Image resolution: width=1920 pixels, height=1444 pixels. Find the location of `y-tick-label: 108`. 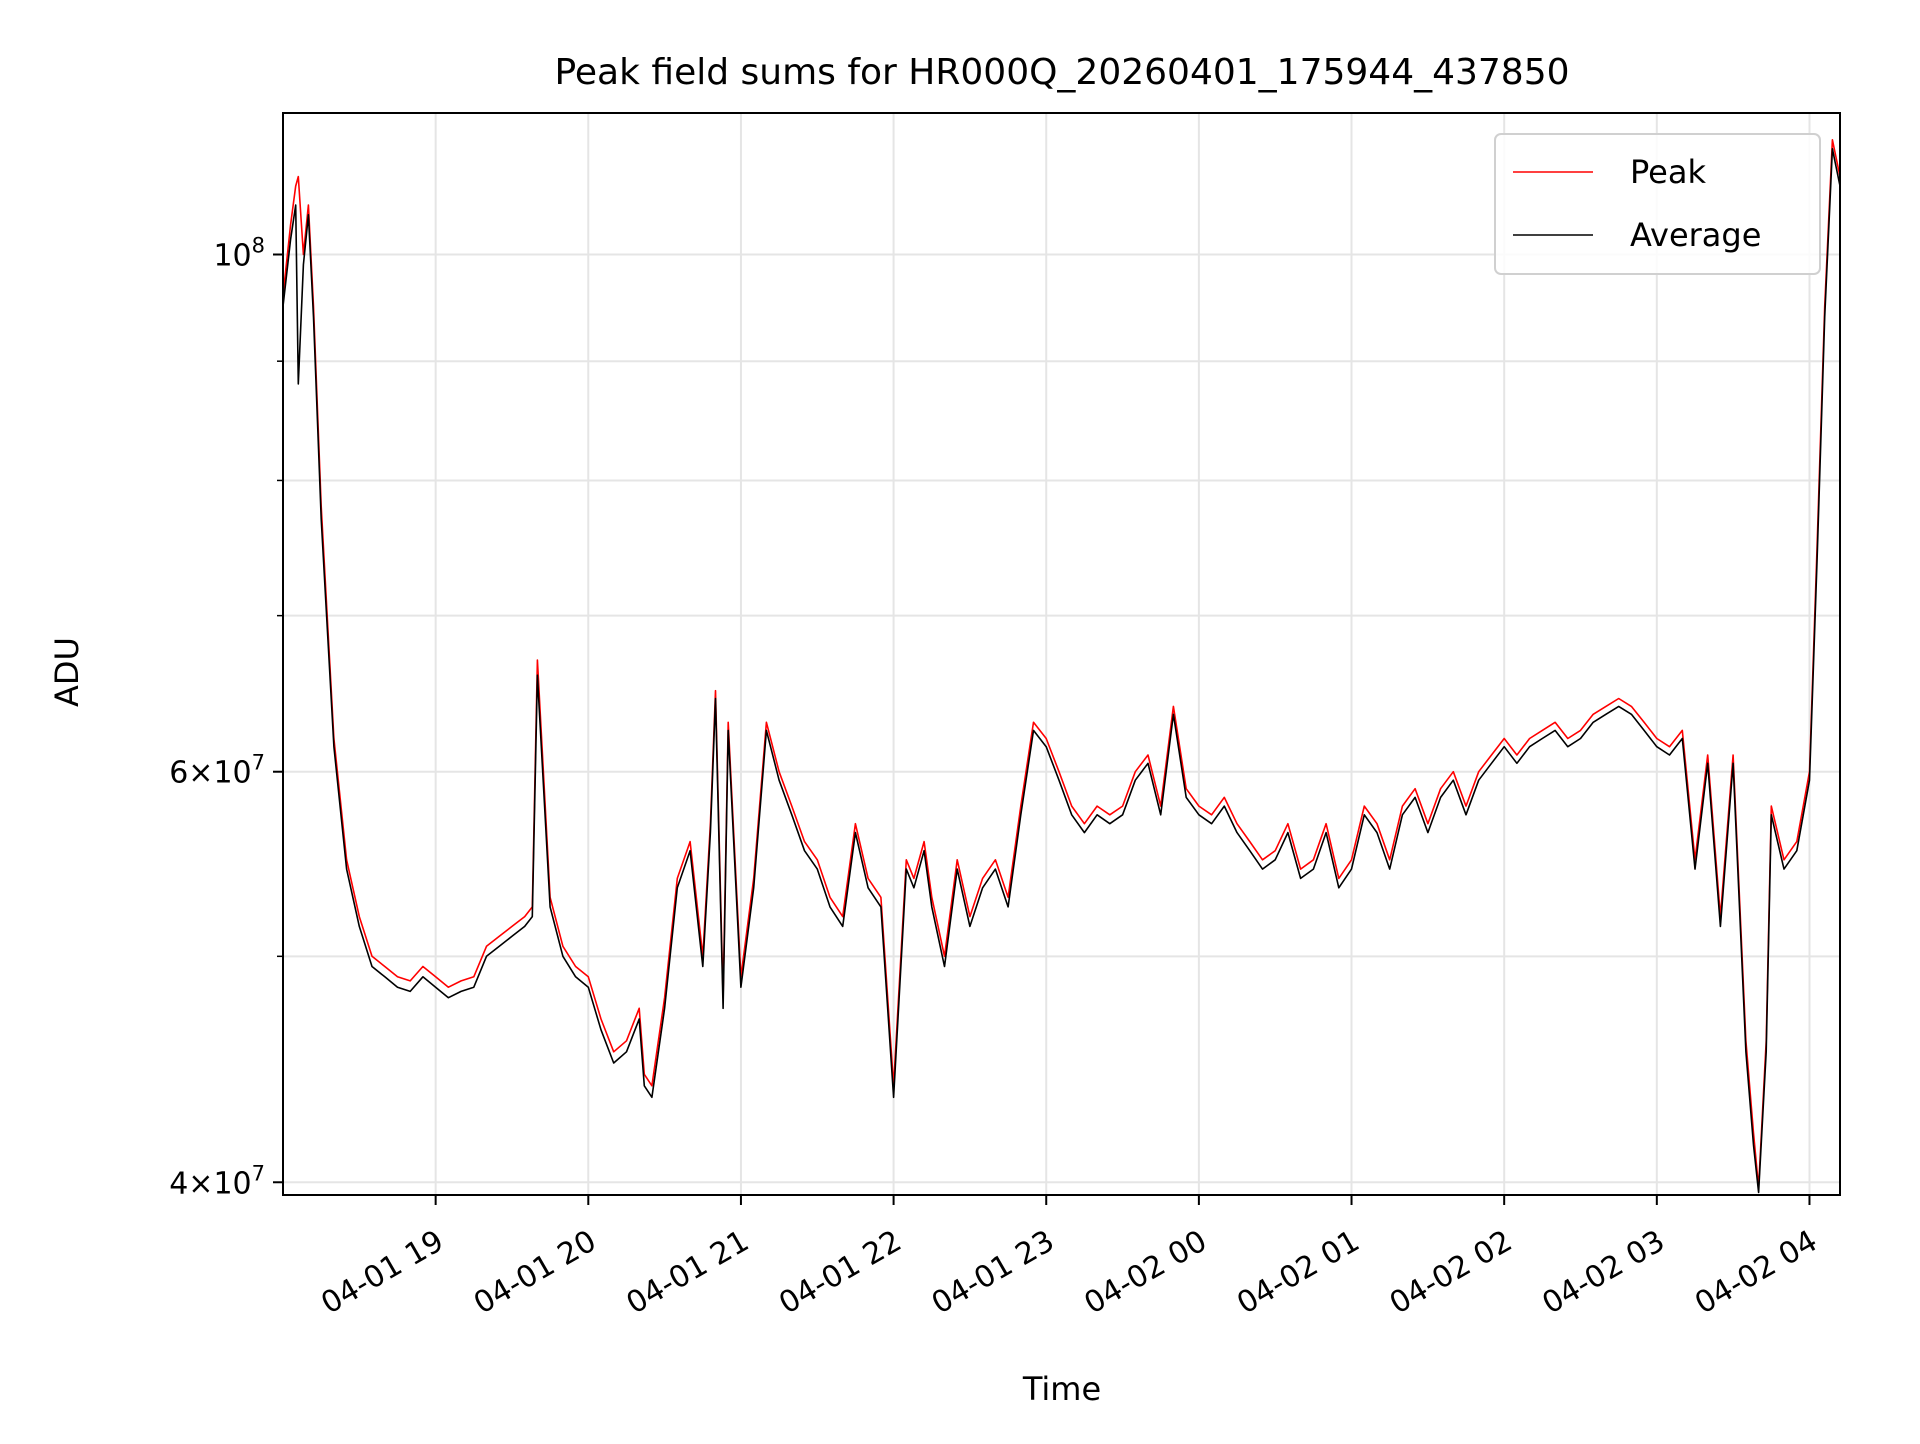

y-tick-label: 108 is located at coordinates (239, 254).